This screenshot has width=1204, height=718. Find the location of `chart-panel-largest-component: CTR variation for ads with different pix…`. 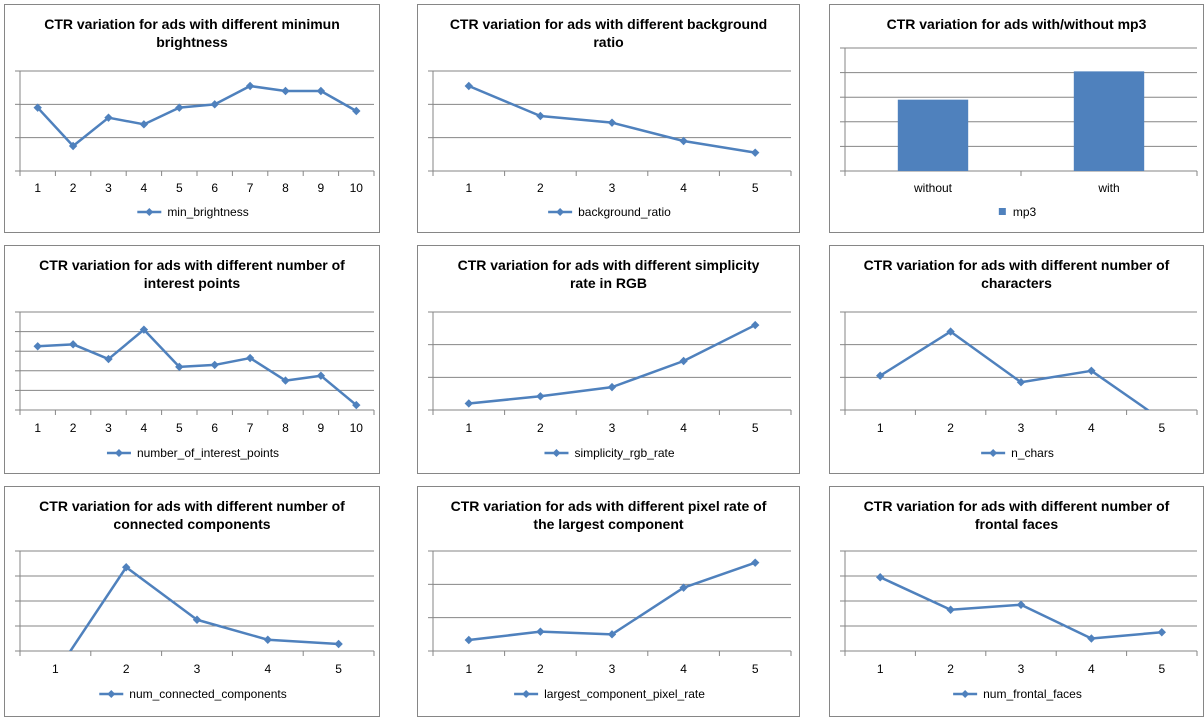

chart-panel-largest-component: CTR variation for ads with different pix… is located at coordinates (608, 601).